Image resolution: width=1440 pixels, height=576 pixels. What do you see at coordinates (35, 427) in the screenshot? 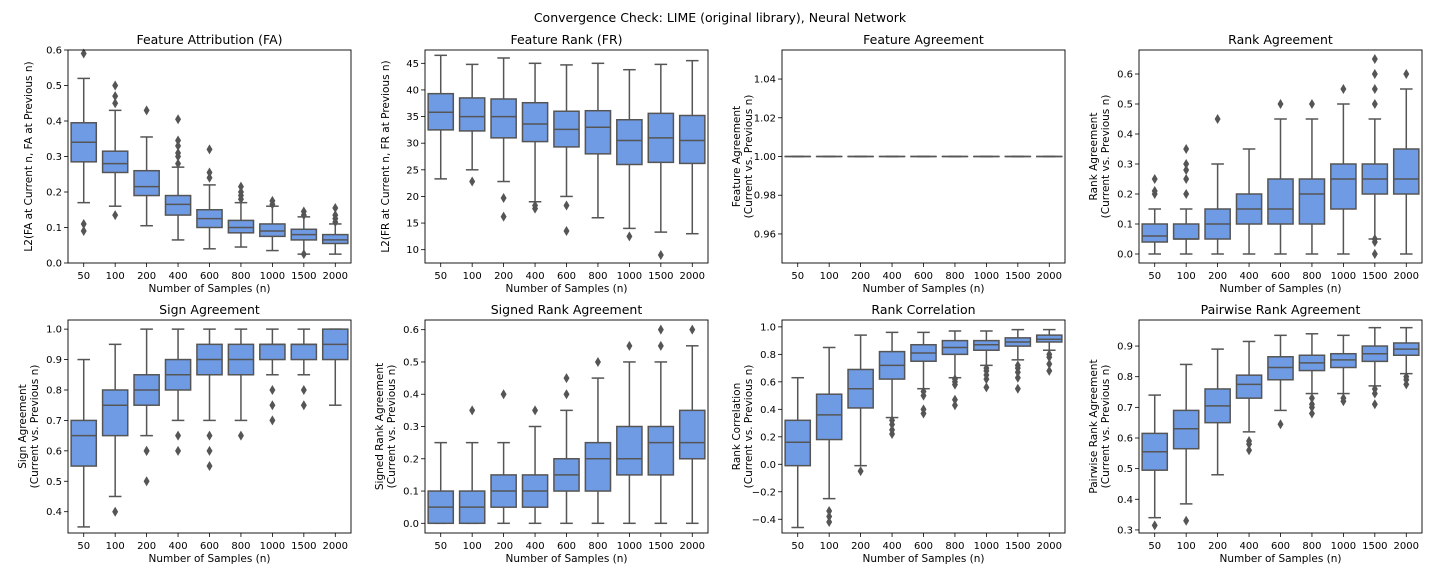
I see `y-axis-label: (Current vs. Previous n)` at bounding box center [35, 427].